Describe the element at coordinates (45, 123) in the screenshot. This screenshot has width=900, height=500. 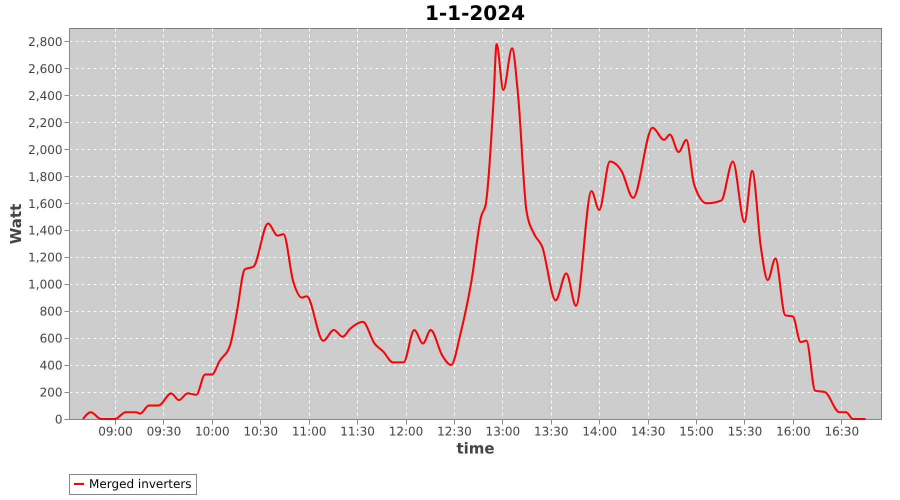
I see `y-tick-label: 2,200` at that location.